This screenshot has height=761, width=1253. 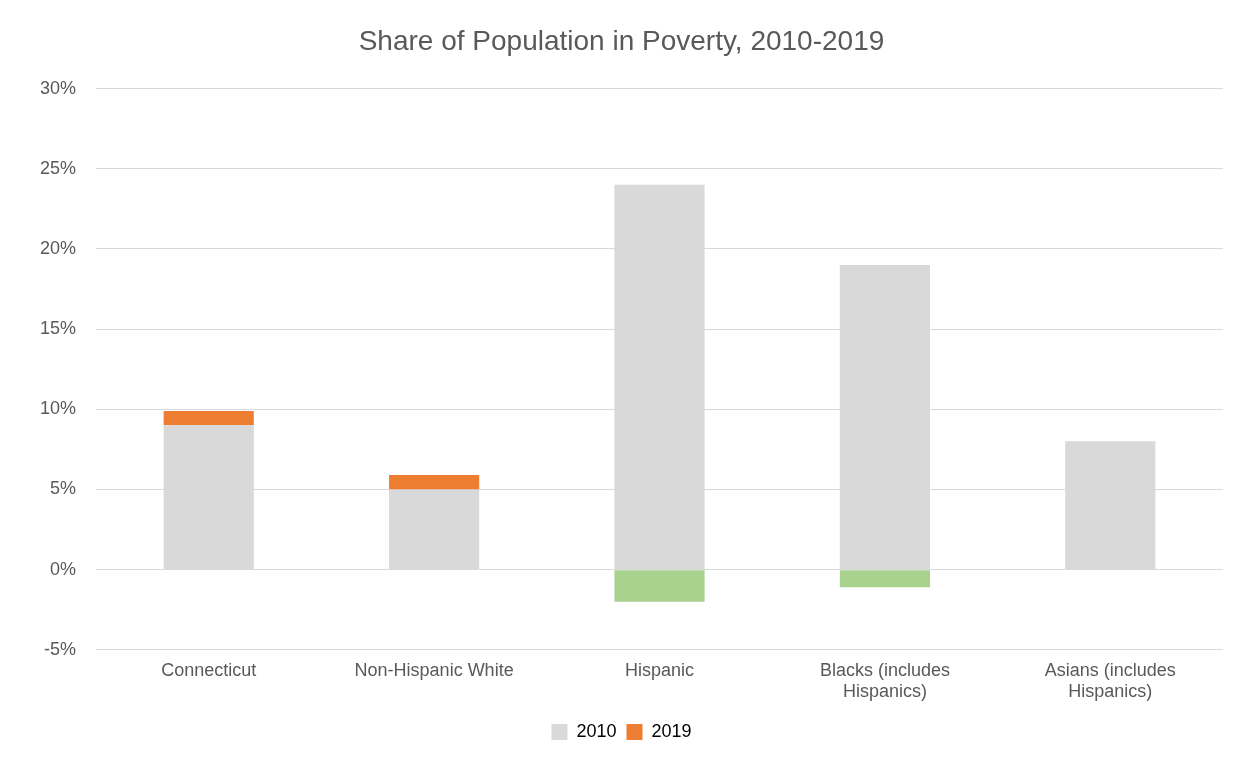 I want to click on legend-label: 2019, so click(x=671, y=730).